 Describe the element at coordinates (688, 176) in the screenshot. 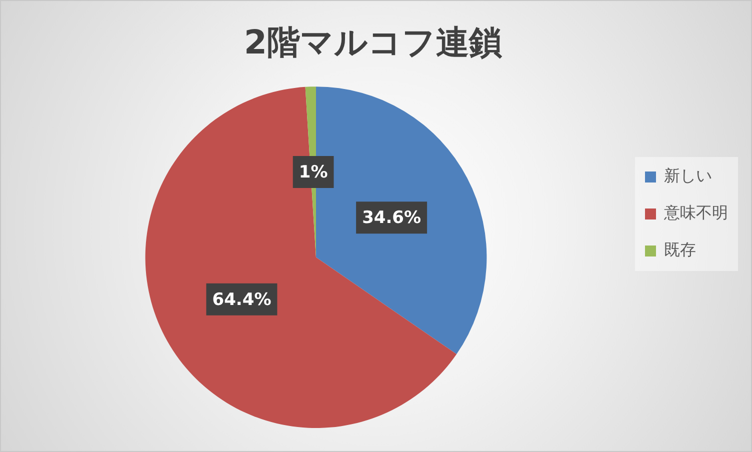

I see `legend-label: 新しい` at that location.